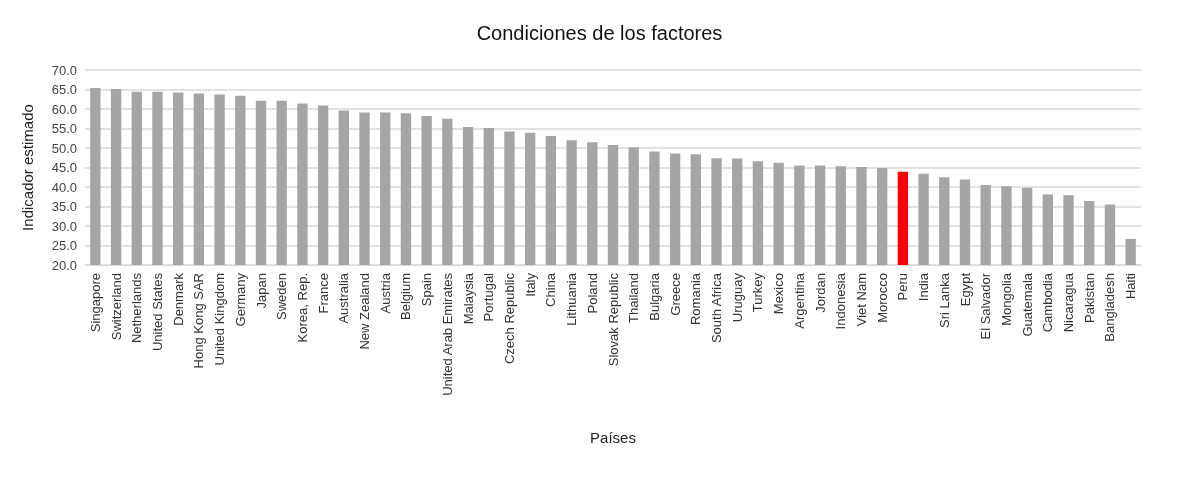 This screenshot has width=1199, height=495. I want to click on x-tick-label: Viet Nam, so click(861, 300).